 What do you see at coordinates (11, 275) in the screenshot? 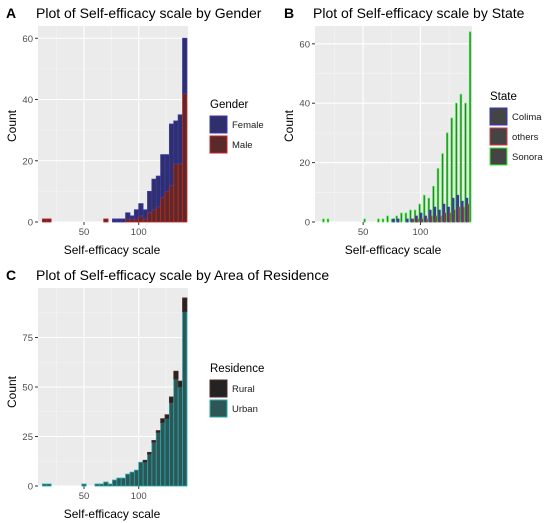
I see `panel-label-c: C` at bounding box center [11, 275].